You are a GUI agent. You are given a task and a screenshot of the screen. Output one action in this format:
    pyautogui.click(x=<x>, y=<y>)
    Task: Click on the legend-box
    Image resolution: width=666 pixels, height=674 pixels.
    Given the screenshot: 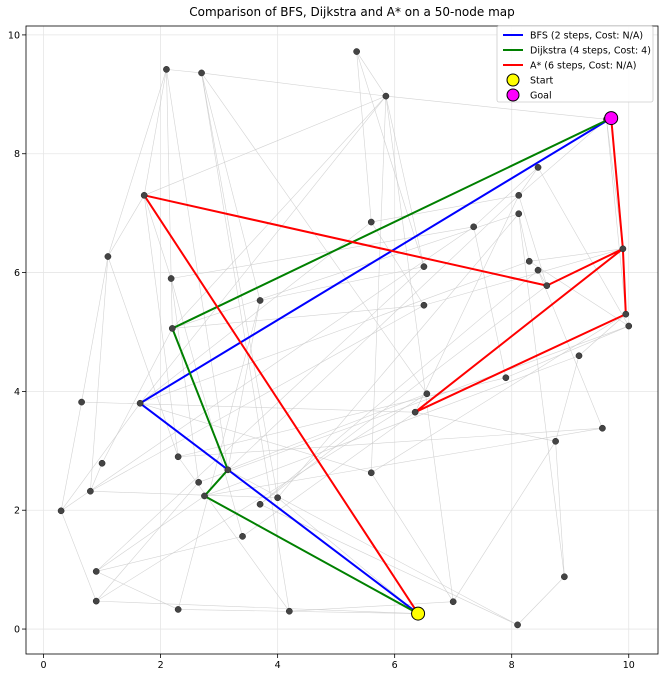 What is the action you would take?
    pyautogui.click(x=575, y=64)
    